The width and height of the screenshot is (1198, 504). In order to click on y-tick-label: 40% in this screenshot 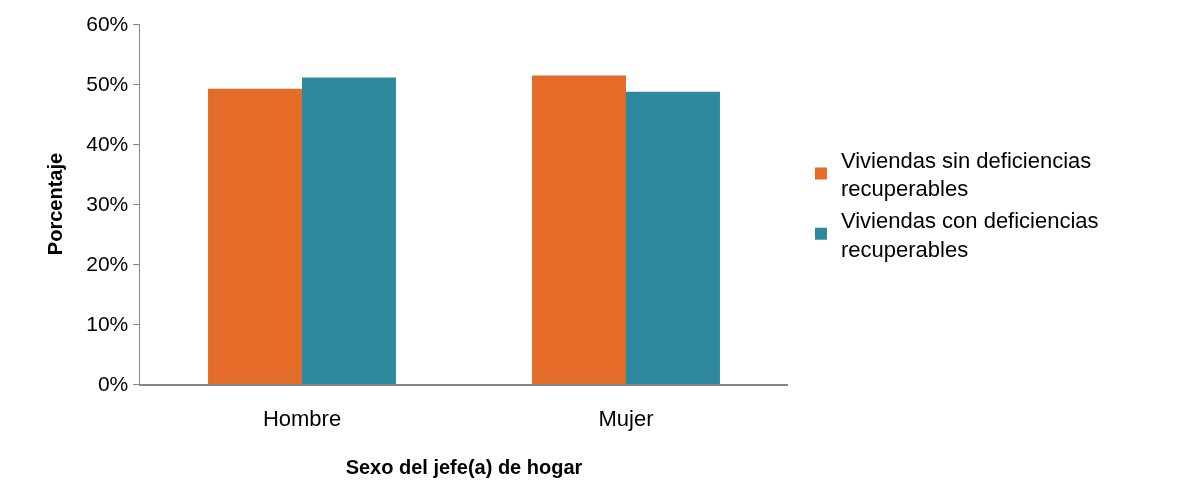, I will do `click(107, 144)`.